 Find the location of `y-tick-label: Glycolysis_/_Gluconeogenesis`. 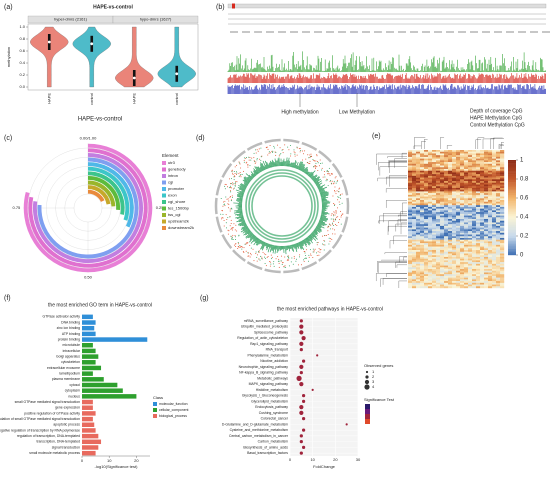

y-tick-label: Glycolysis_/_Gluconeogenesis is located at coordinates (265, 396).